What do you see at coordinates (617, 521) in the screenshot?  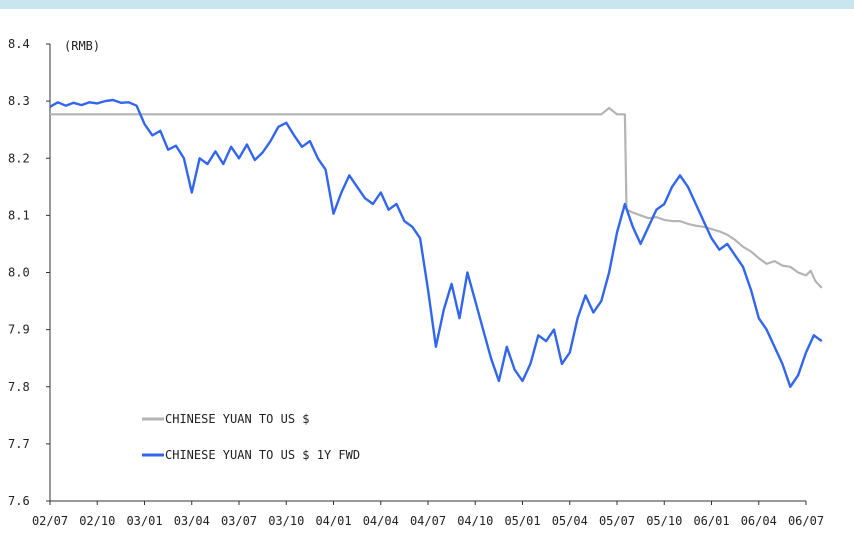 I see `x-tick-label: 05/07` at bounding box center [617, 521].